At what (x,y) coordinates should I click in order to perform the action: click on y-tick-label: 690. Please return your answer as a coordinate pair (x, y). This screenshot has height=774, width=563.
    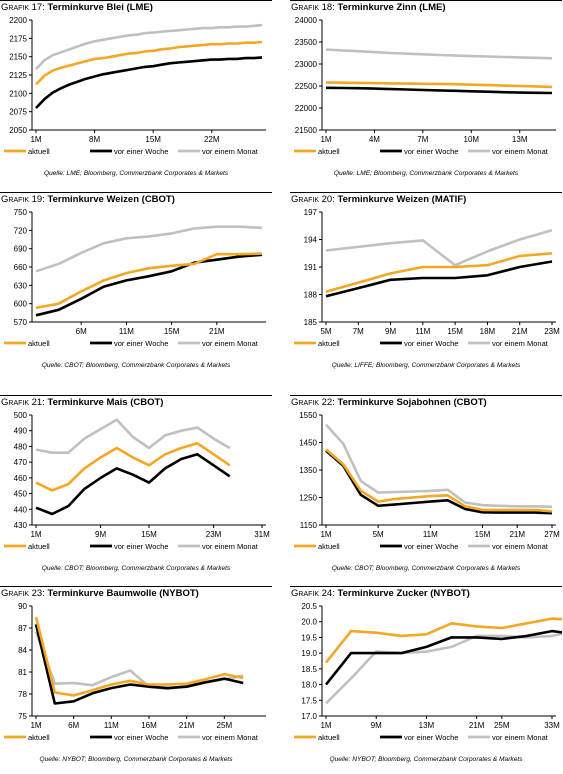
    Looking at the image, I should click on (21, 249).